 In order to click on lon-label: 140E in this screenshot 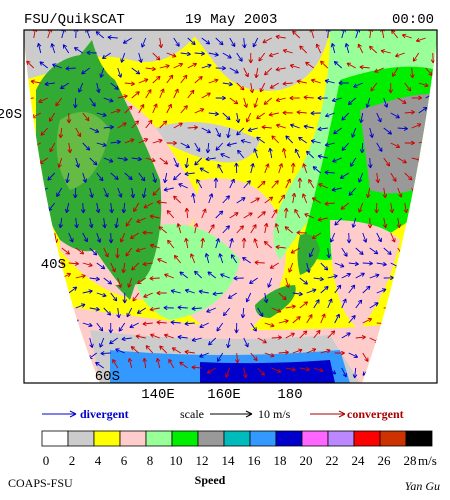, I will do `click(158, 395)`.